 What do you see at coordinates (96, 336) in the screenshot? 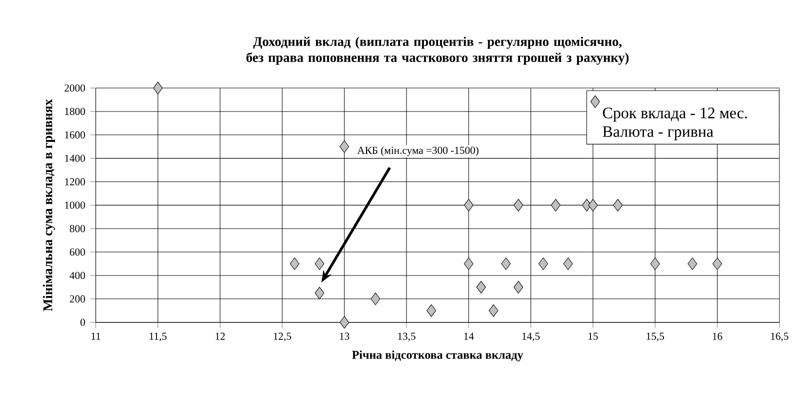
I see `x-tick-label: 11` at bounding box center [96, 336].